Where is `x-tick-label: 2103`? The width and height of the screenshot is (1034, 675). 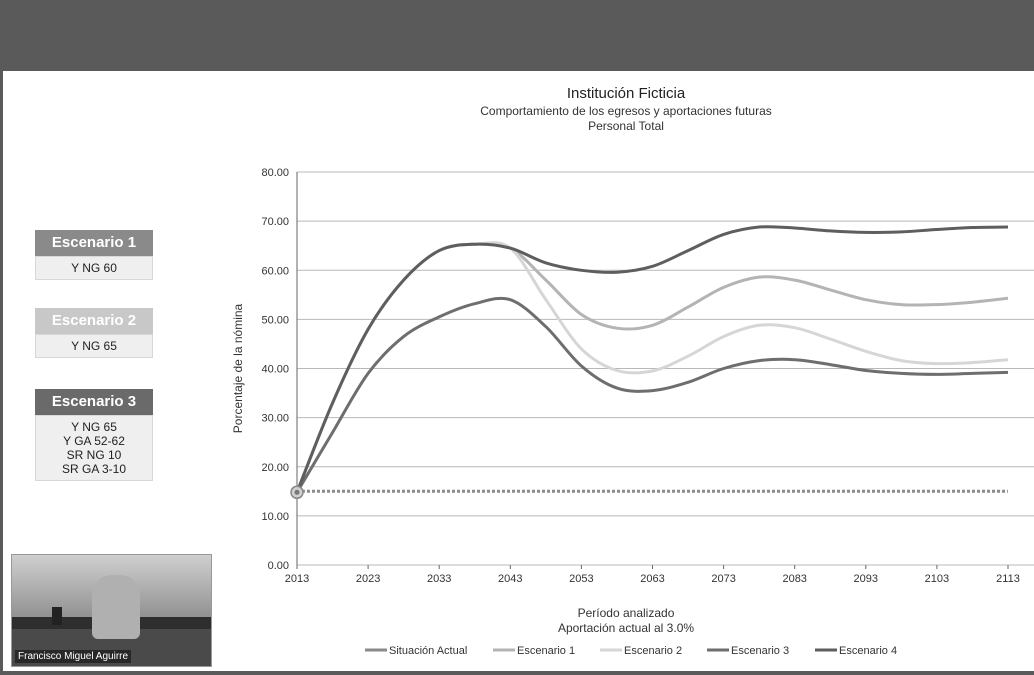
x-tick-label: 2103 is located at coordinates (937, 579).